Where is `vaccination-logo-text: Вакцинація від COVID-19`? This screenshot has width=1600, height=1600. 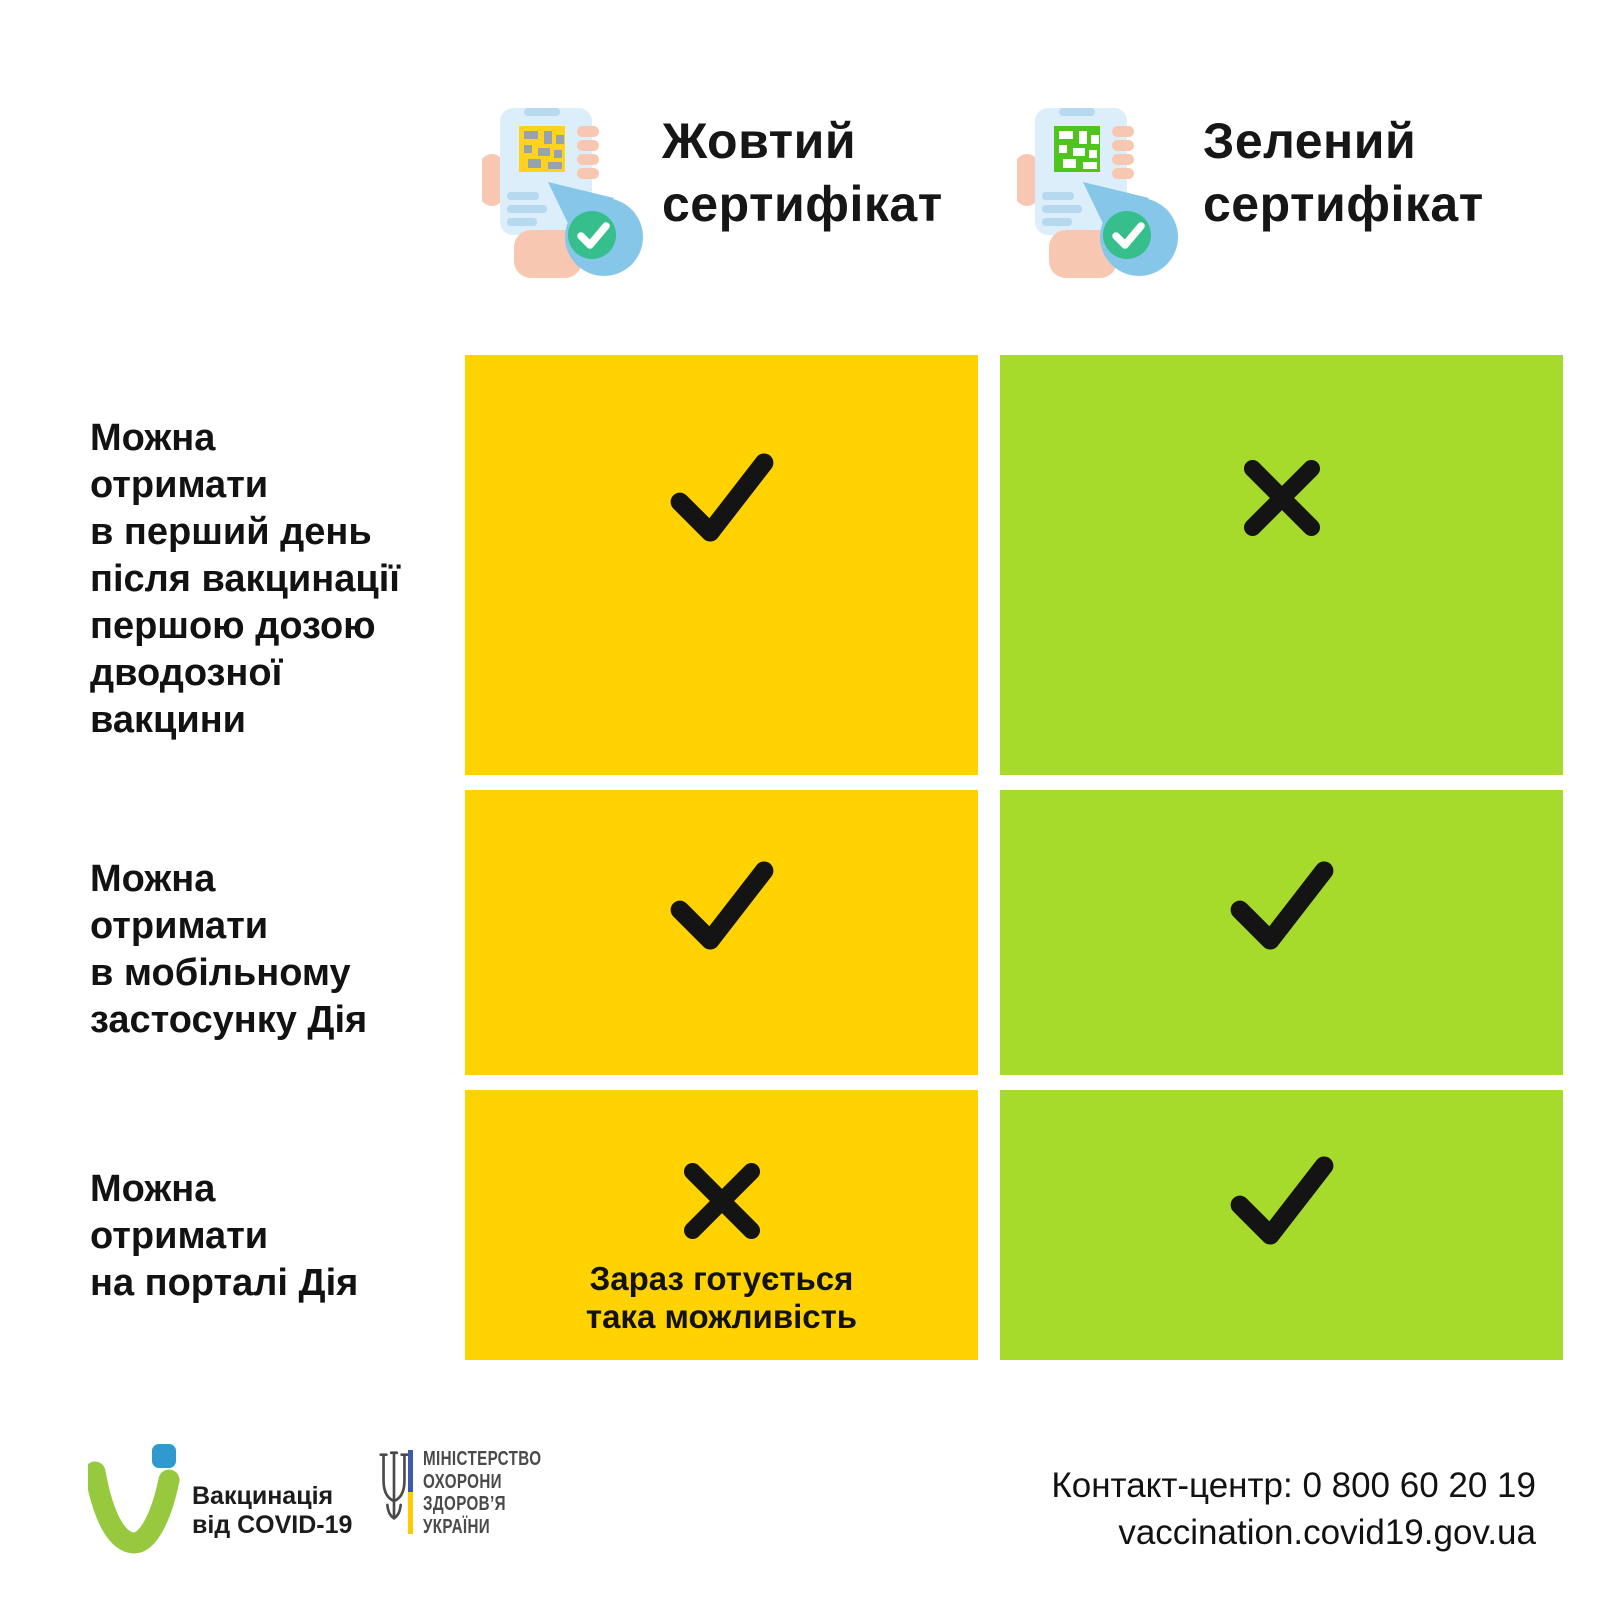 vaccination-logo-text: Вакцинація від COVID-19 is located at coordinates (272, 1510).